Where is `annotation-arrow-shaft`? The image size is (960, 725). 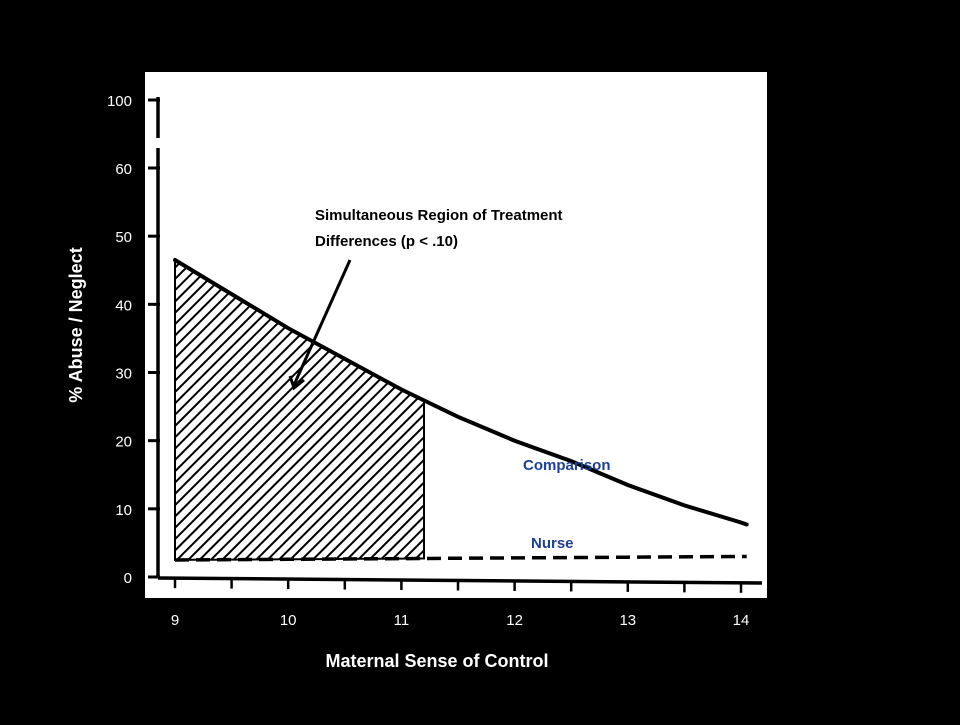 annotation-arrow-shaft is located at coordinates (322, 322).